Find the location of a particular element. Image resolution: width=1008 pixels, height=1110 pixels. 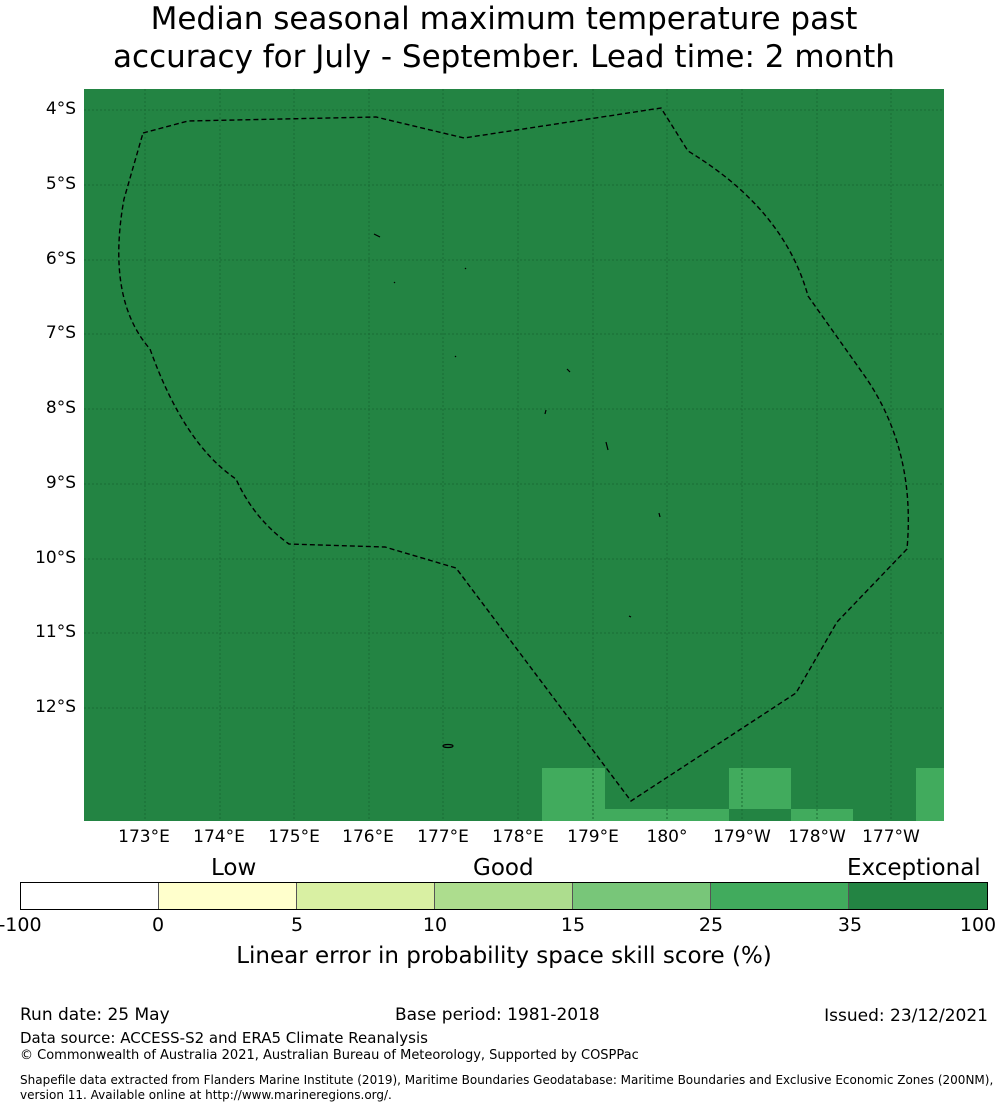

colorbar-tick: -100 is located at coordinates (21, 925).